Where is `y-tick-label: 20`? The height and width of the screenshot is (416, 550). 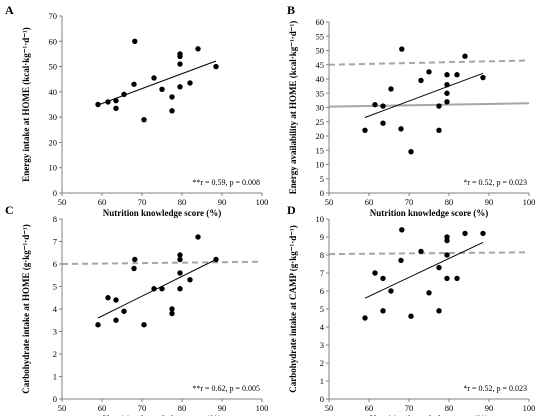
y-tick-label: 20 is located at coordinates (53, 142).